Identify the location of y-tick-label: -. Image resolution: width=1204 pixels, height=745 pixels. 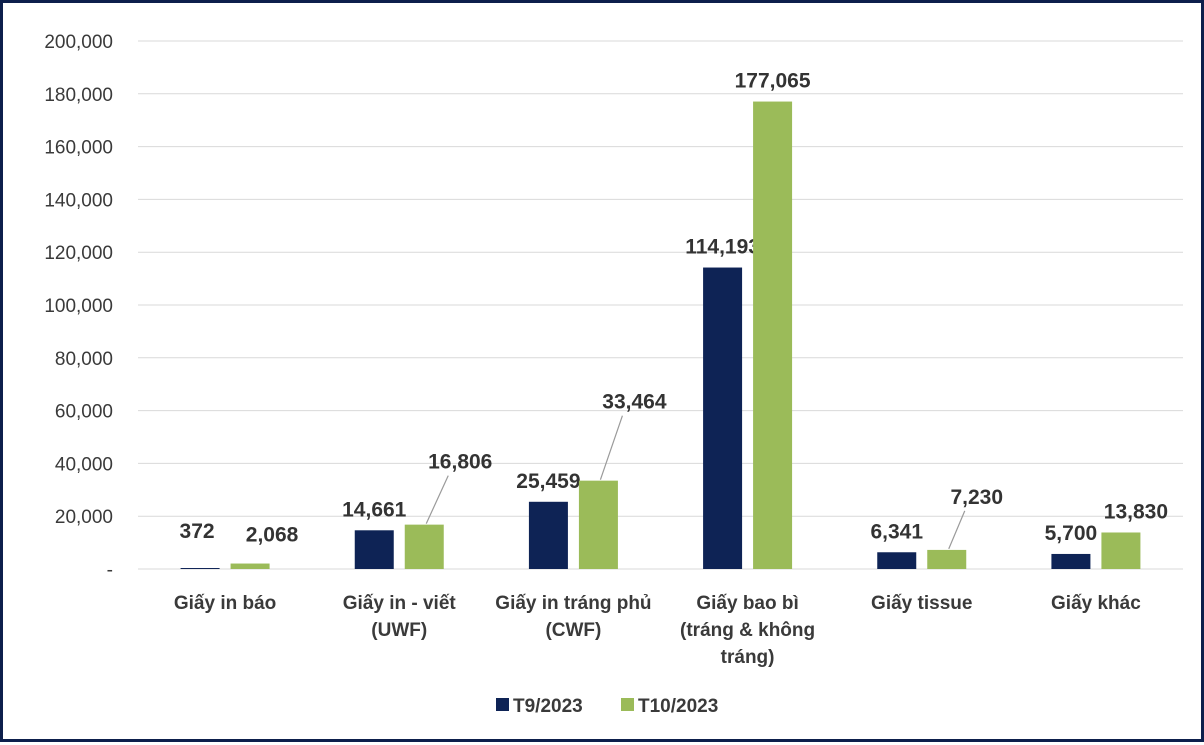
(110, 570).